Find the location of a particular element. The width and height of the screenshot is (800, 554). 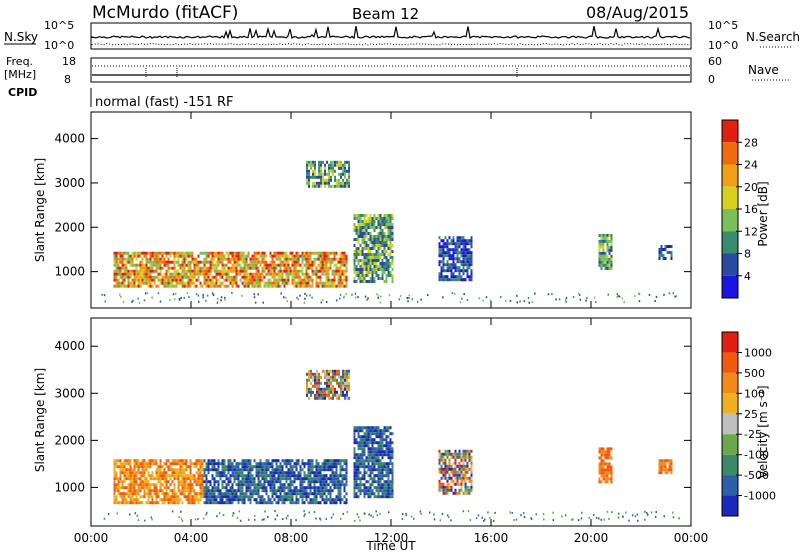

noise-strip: N.Sky 10^5 10^0 10^5 10^0 N.Search is located at coordinates (402, 35).